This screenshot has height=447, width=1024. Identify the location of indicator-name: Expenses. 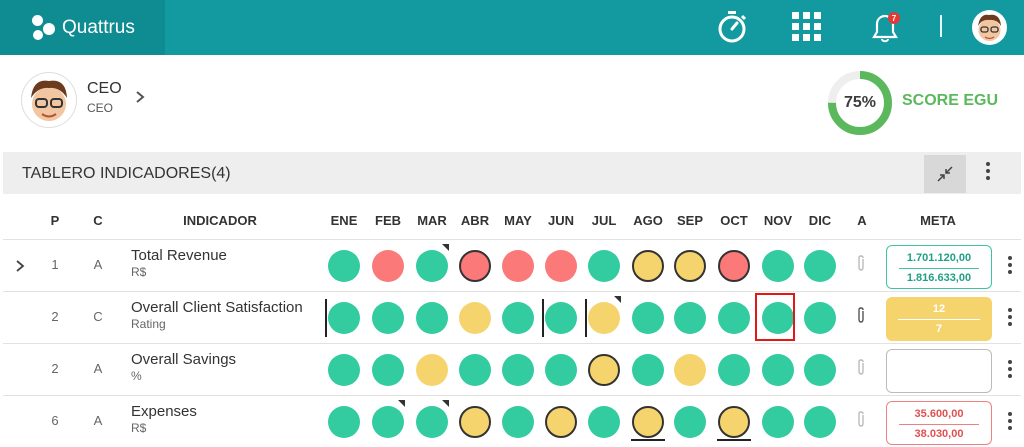
(164, 411).